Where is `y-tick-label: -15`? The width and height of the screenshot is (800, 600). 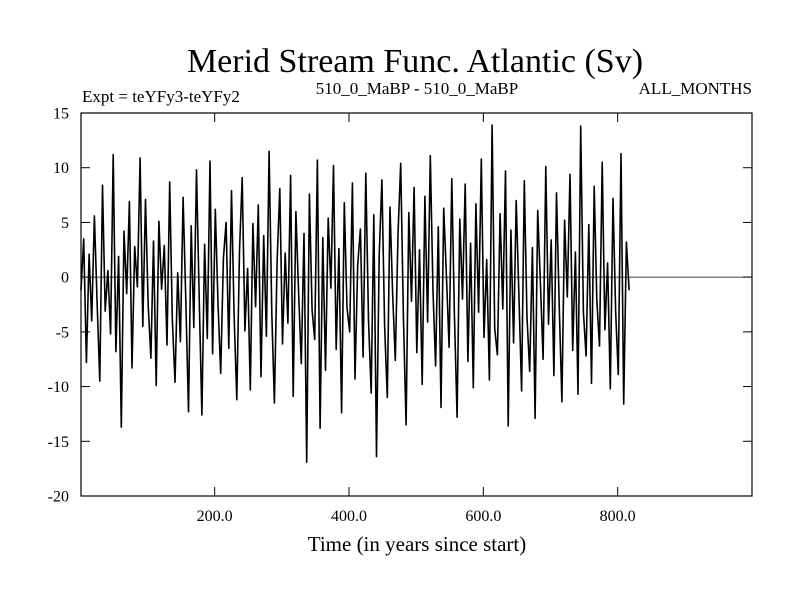
y-tick-label: -15 is located at coordinates (58, 442).